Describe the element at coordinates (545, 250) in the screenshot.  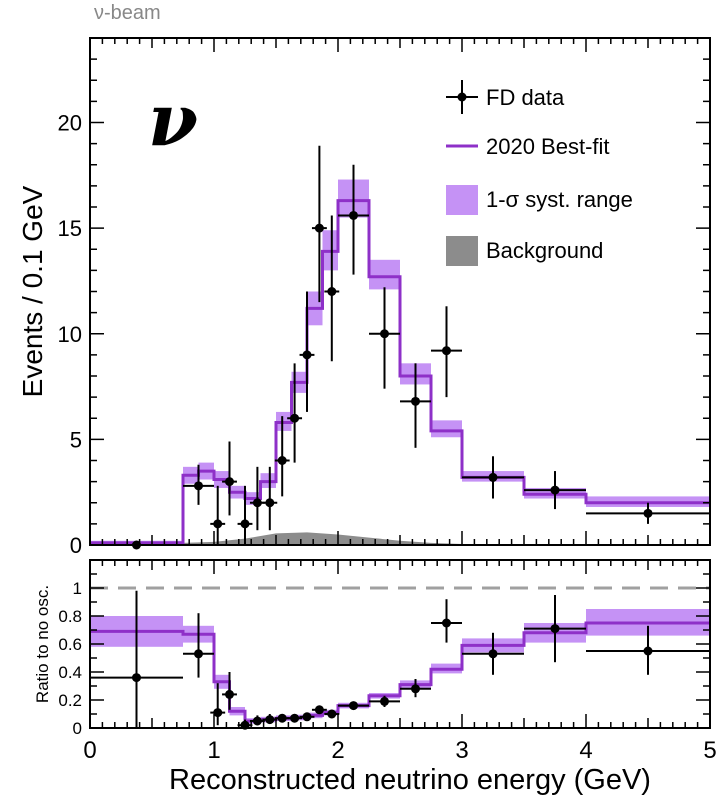
I see `legend-label-background: Background` at that location.